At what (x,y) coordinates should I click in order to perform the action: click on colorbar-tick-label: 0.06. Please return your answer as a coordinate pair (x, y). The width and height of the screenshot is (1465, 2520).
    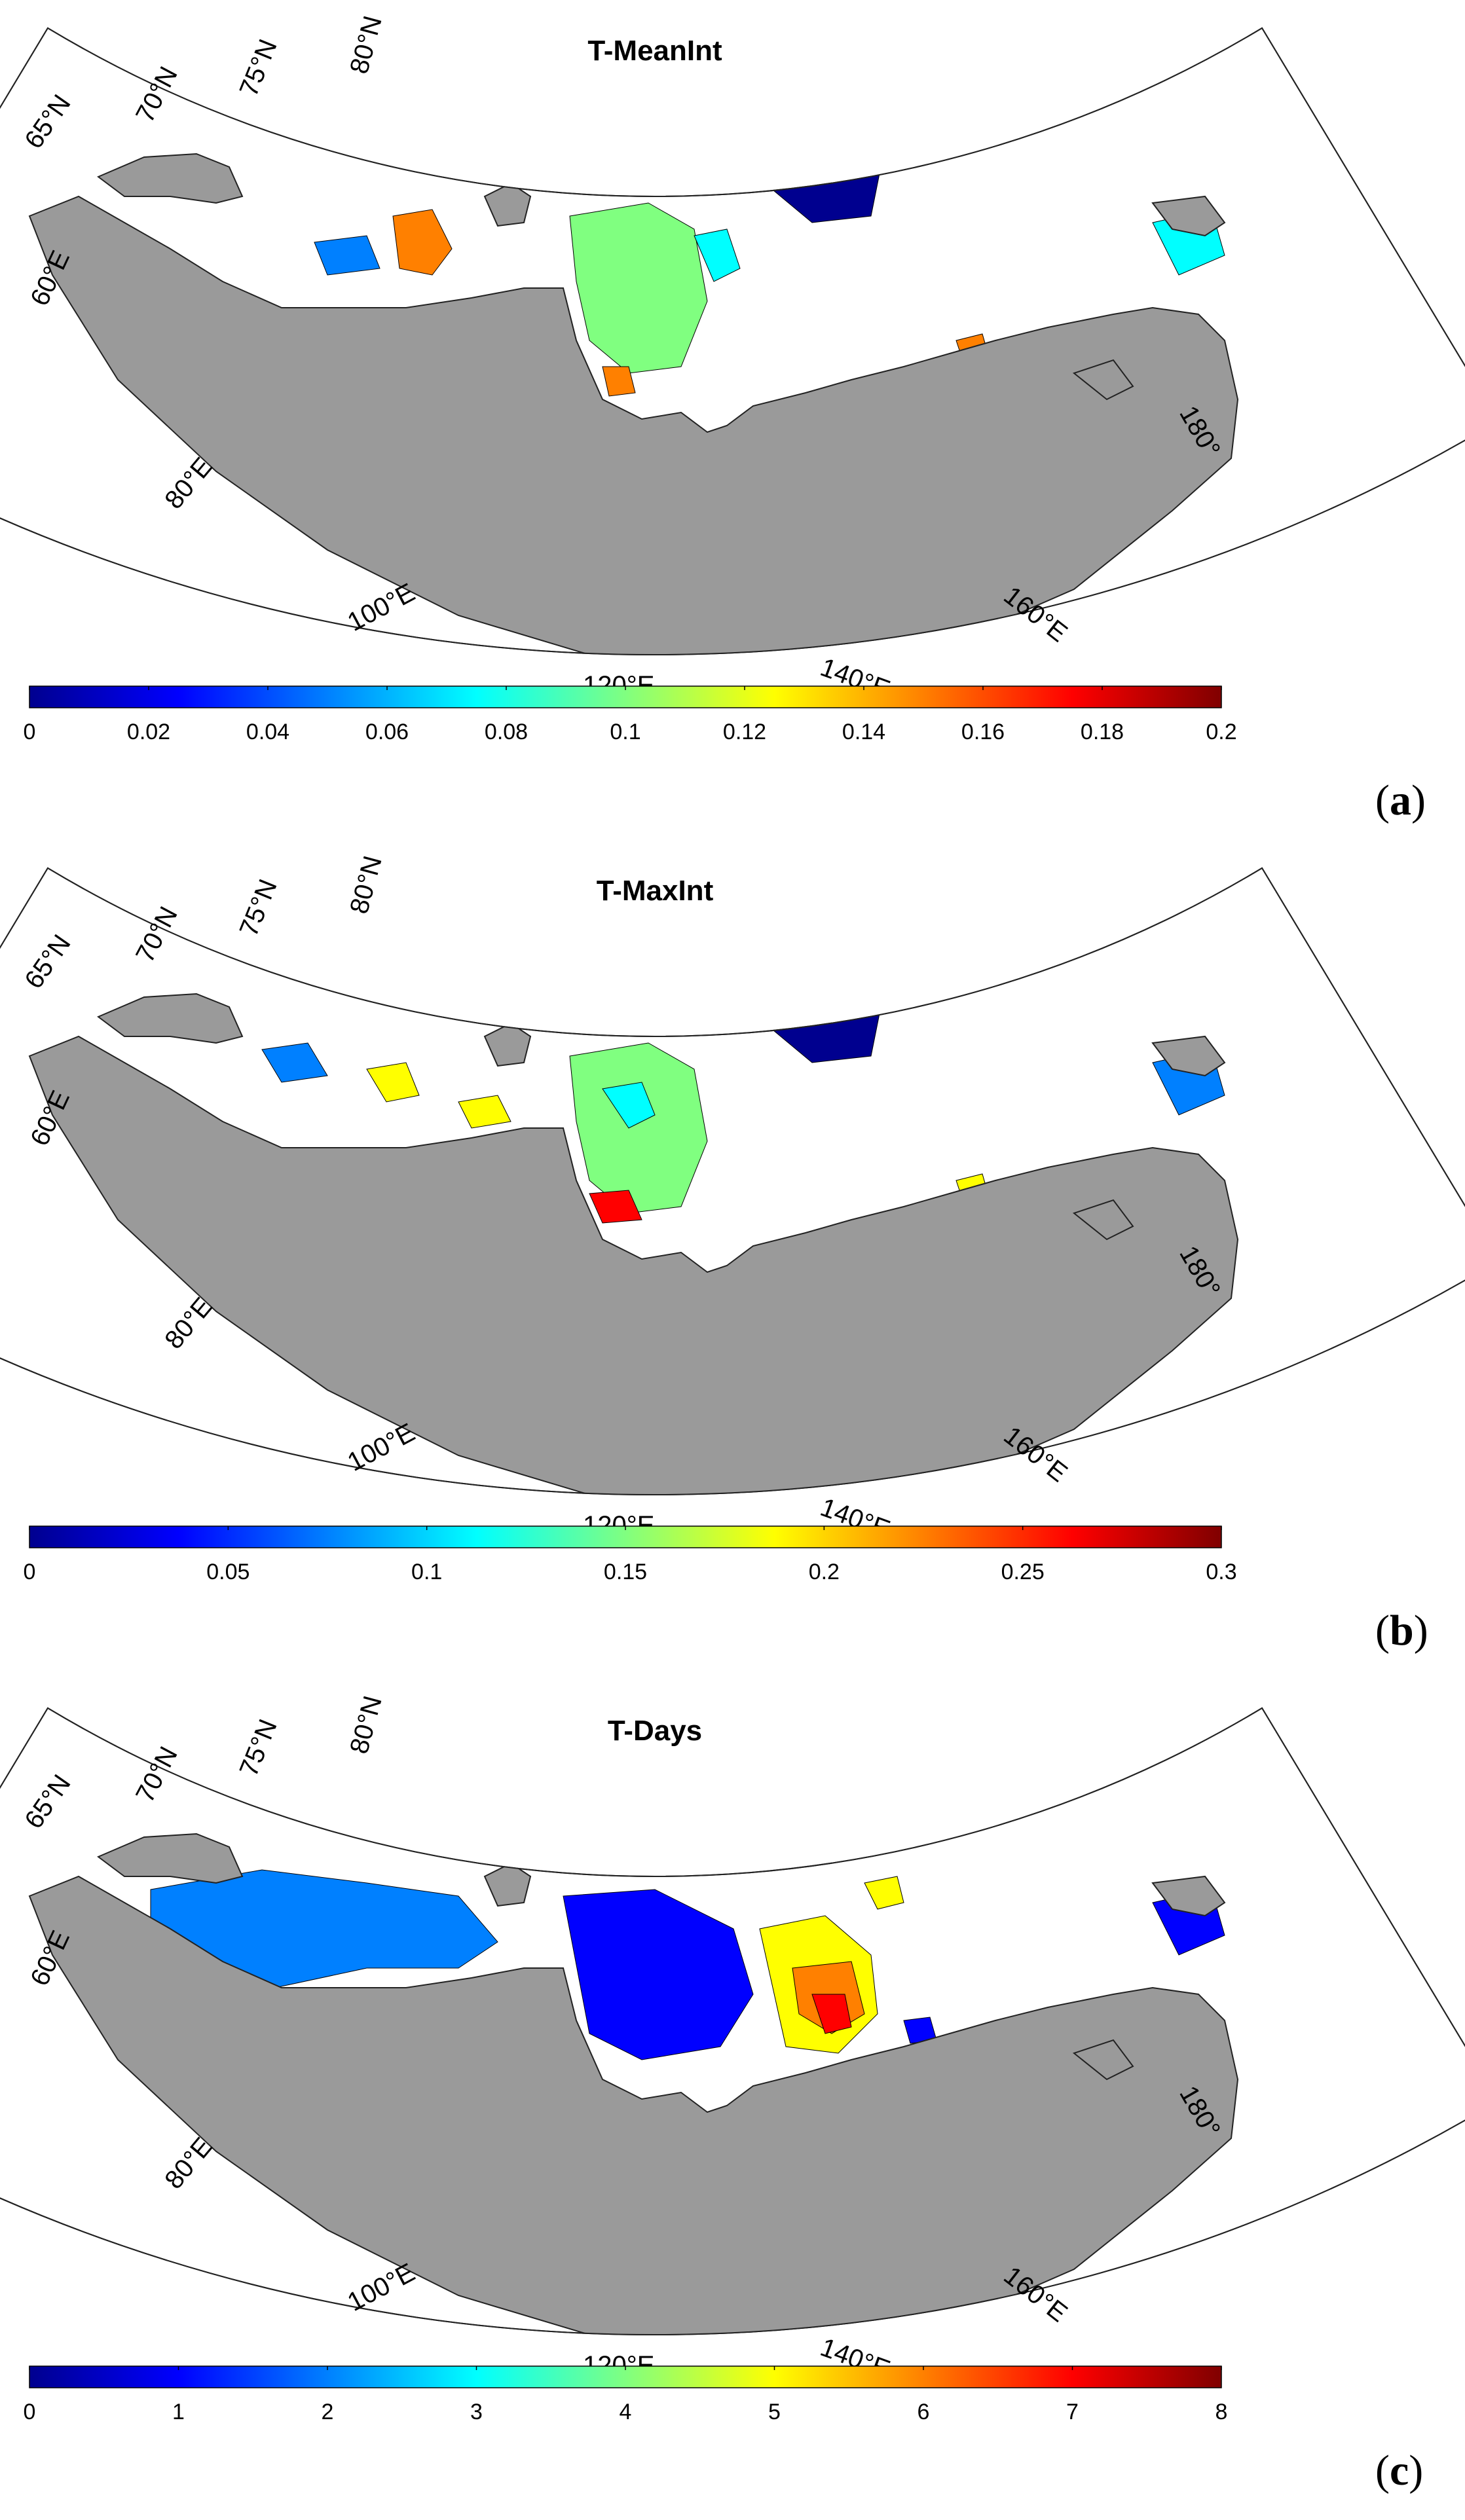
    Looking at the image, I should click on (387, 732).